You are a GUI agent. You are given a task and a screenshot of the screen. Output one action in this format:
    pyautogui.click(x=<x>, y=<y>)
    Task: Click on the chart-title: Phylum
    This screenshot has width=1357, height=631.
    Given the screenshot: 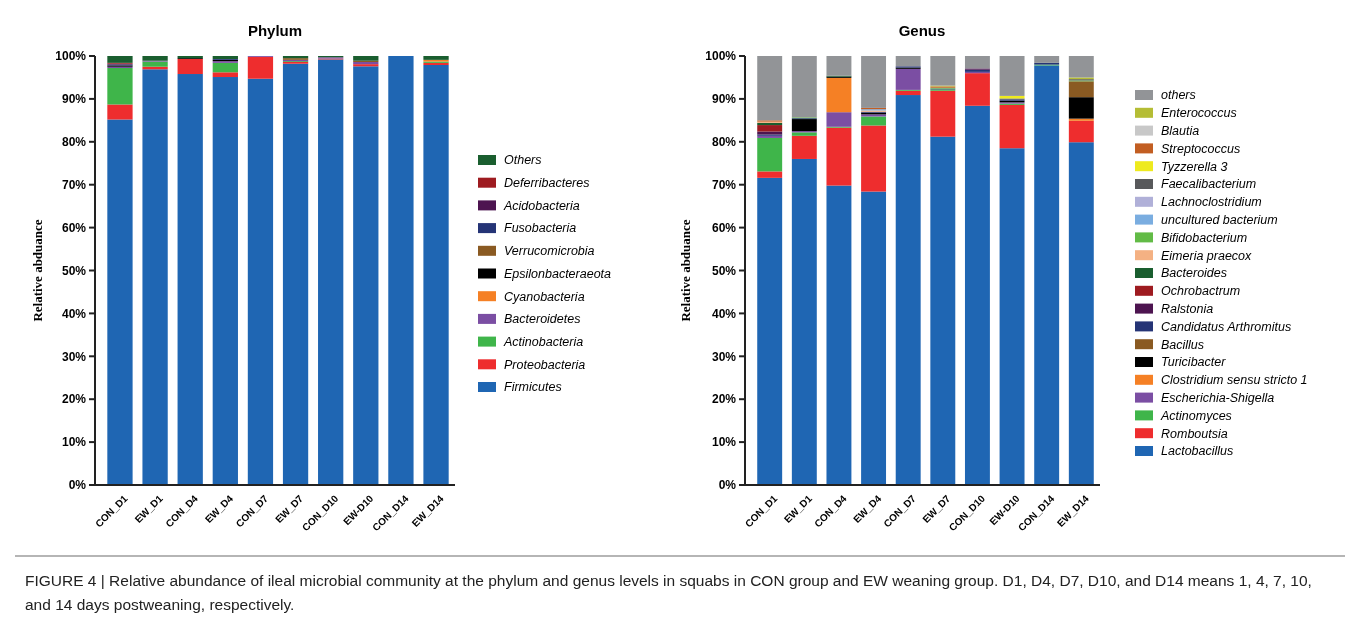 What is the action you would take?
    pyautogui.click(x=275, y=30)
    